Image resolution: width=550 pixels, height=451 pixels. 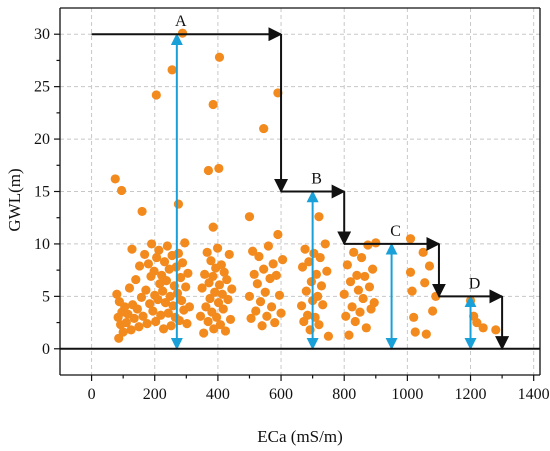 I want to click on x-tick-label: 1000, so click(x=407, y=394).